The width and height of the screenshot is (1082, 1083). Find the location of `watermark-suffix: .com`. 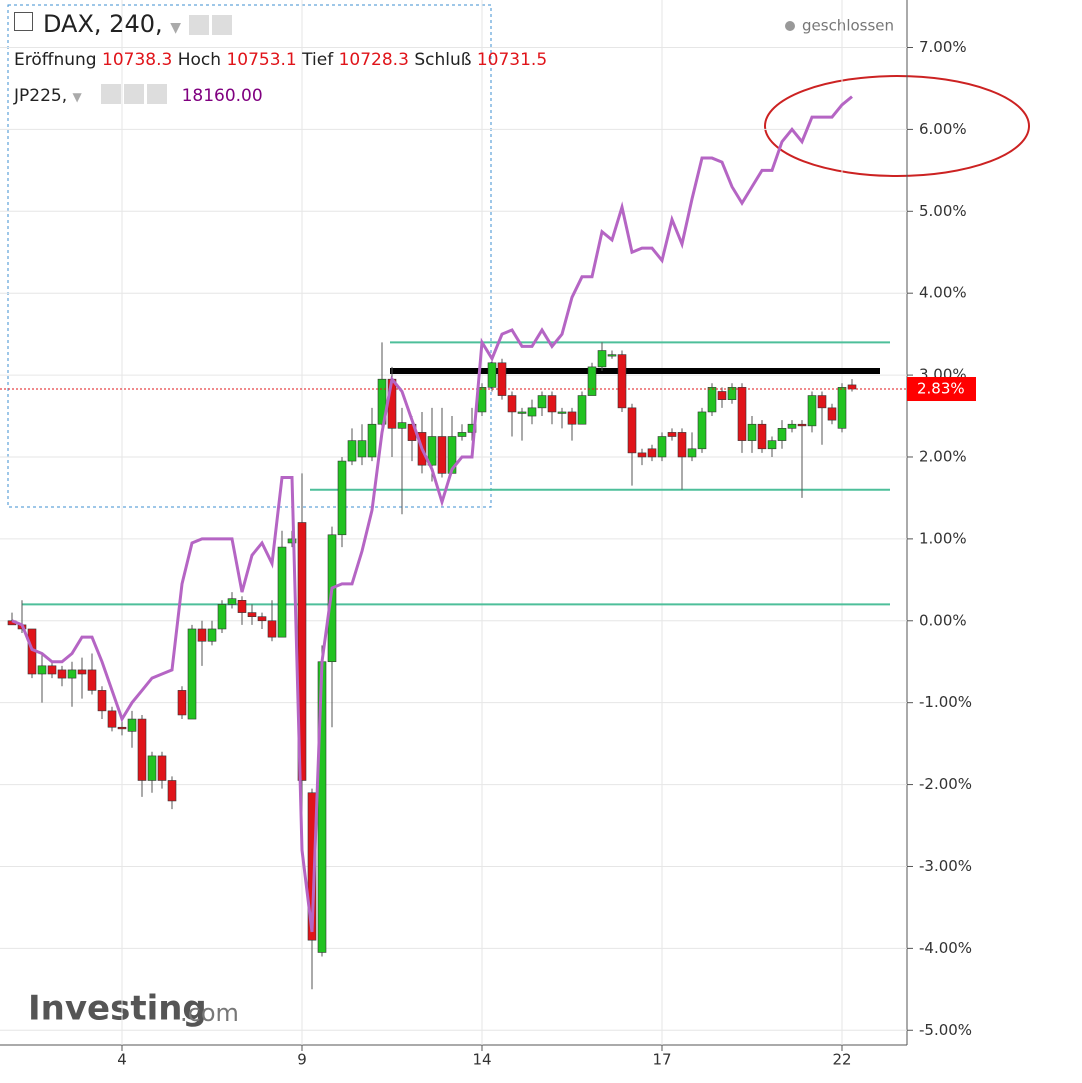

watermark-suffix: .com is located at coordinates (209, 1013).